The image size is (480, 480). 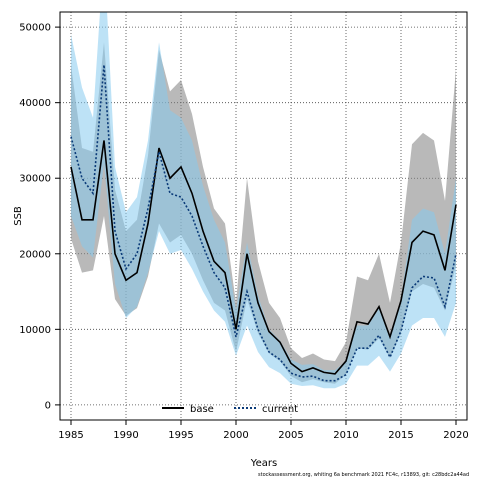 What do you see at coordinates (280, 409) in the screenshot?
I see `legend-current-label: current` at bounding box center [280, 409].